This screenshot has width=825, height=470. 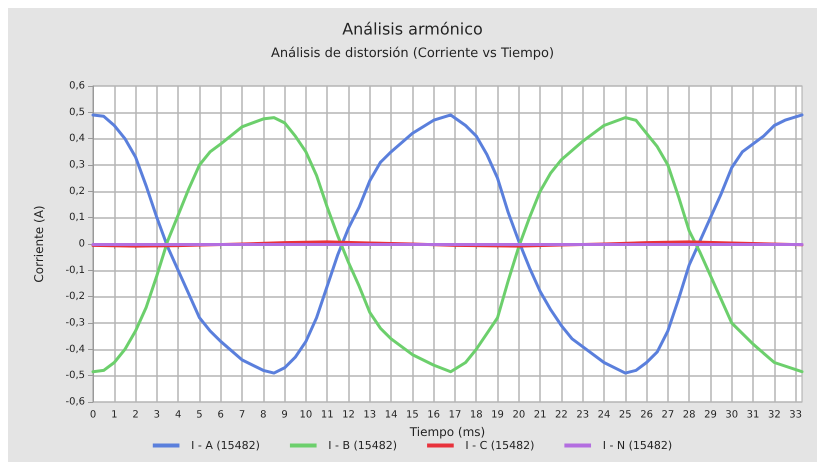 What do you see at coordinates (412, 415) in the screenshot?
I see `x-tick-label: 15` at bounding box center [412, 415].